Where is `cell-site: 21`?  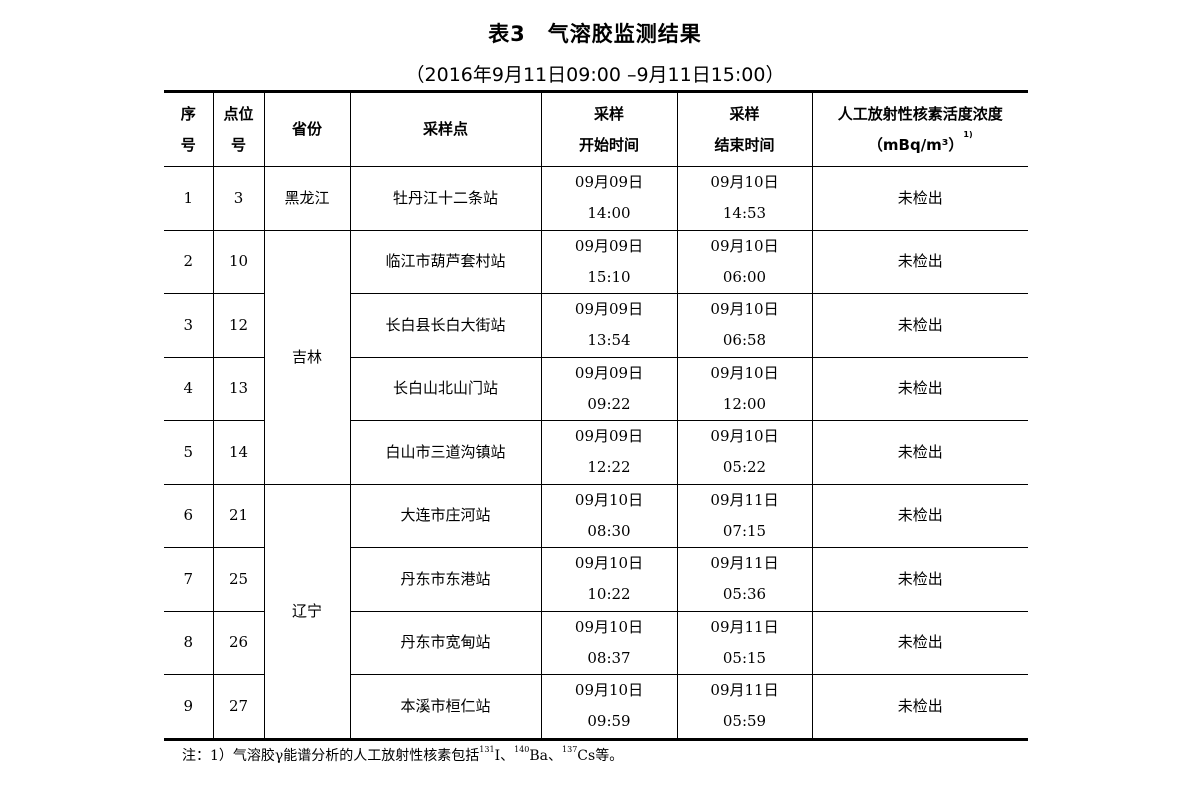 cell-site: 21 is located at coordinates (238, 515).